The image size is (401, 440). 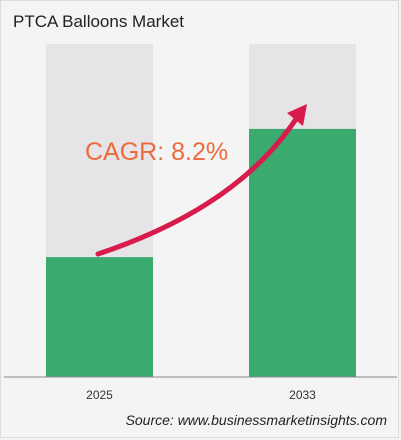 I want to click on source-note: Source: www.businessmarketinsights.com, so click(x=256, y=420).